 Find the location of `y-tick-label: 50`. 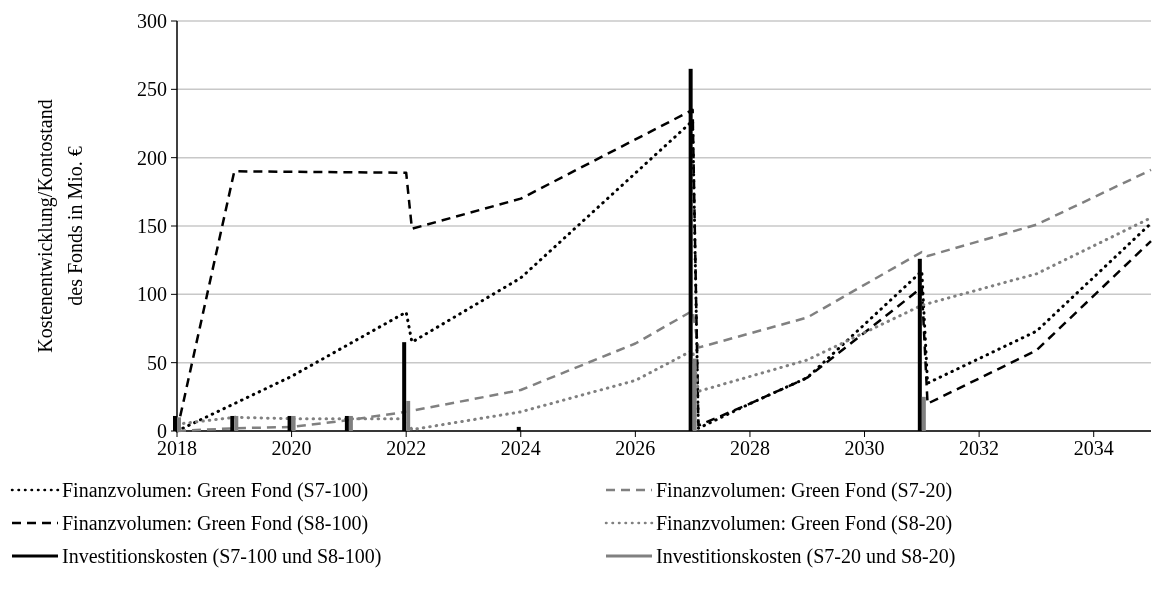

y-tick-label: 50 is located at coordinates (157, 362).